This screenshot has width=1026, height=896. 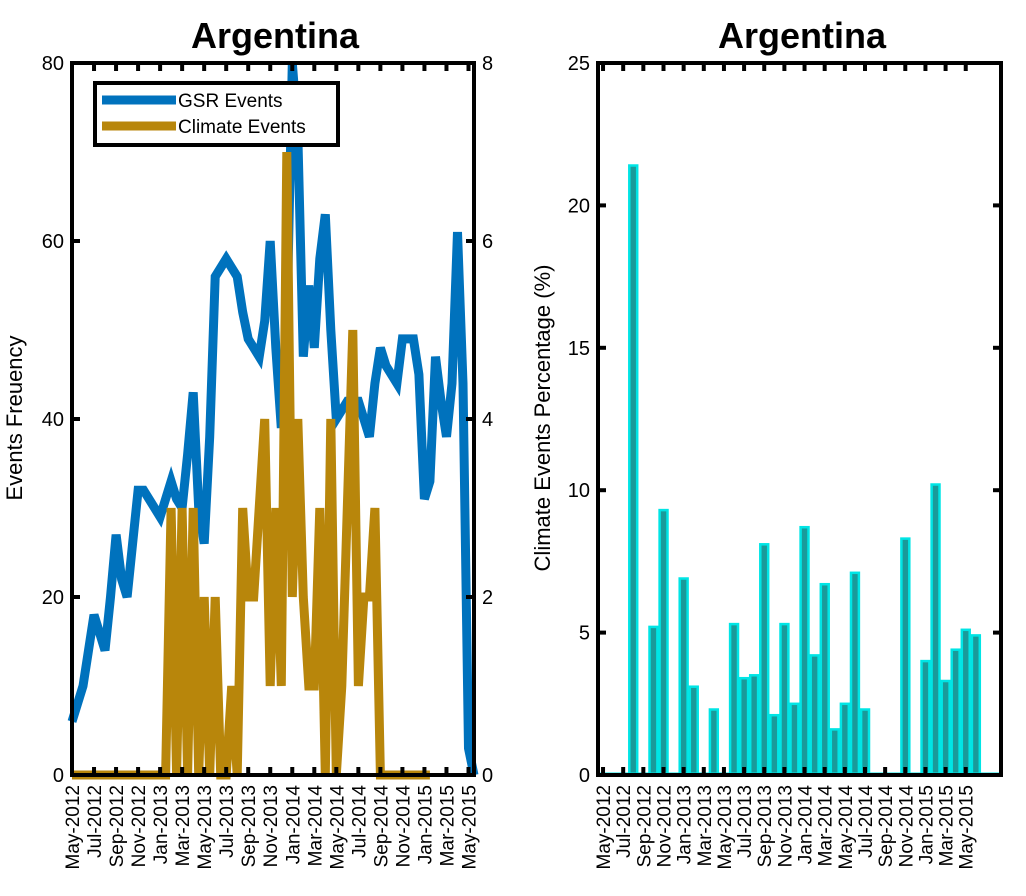 What do you see at coordinates (183, 825) in the screenshot?
I see `left-x-tick-label: Mar-2013` at bounding box center [183, 825].